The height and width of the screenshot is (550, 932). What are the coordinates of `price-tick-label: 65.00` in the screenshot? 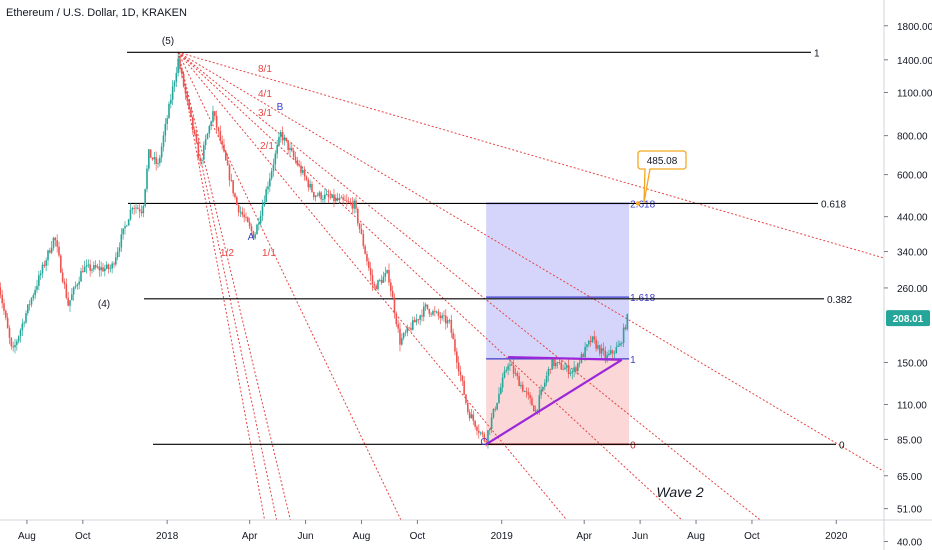 It's located at (909, 477).